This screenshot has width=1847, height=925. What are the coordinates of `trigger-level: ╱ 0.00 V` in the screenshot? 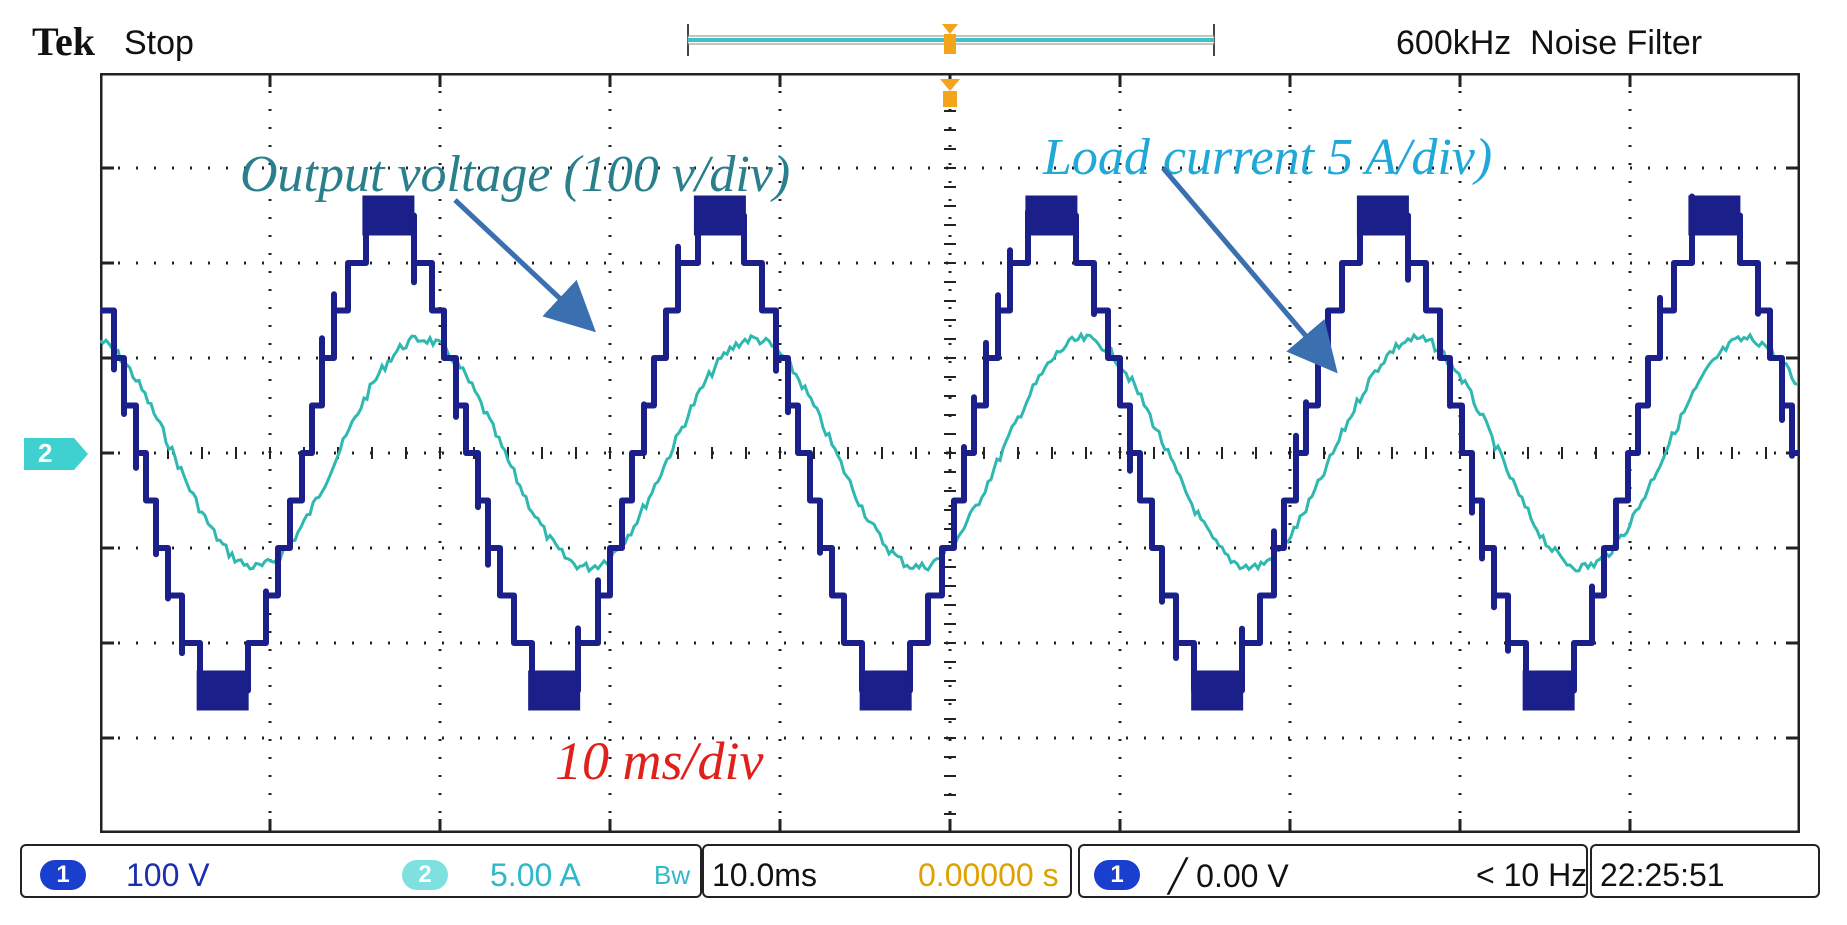 It's located at (1228, 876).